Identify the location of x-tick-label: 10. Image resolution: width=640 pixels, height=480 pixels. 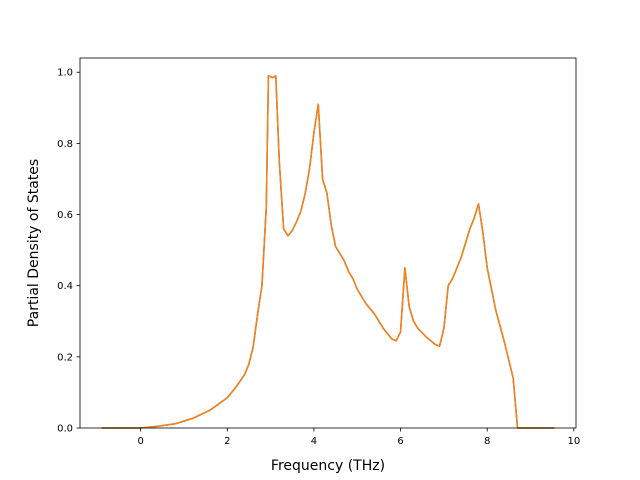
(573, 441).